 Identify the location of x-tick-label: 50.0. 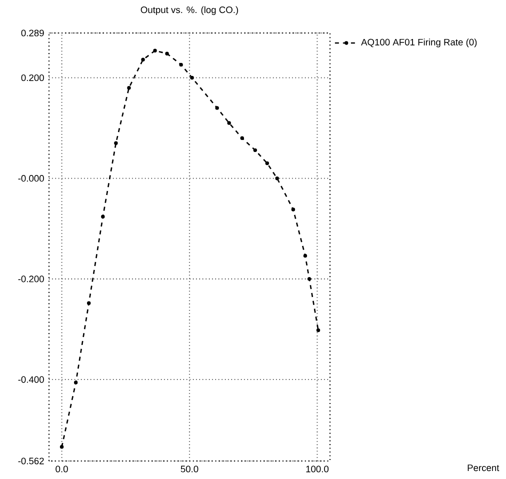
(189, 469).